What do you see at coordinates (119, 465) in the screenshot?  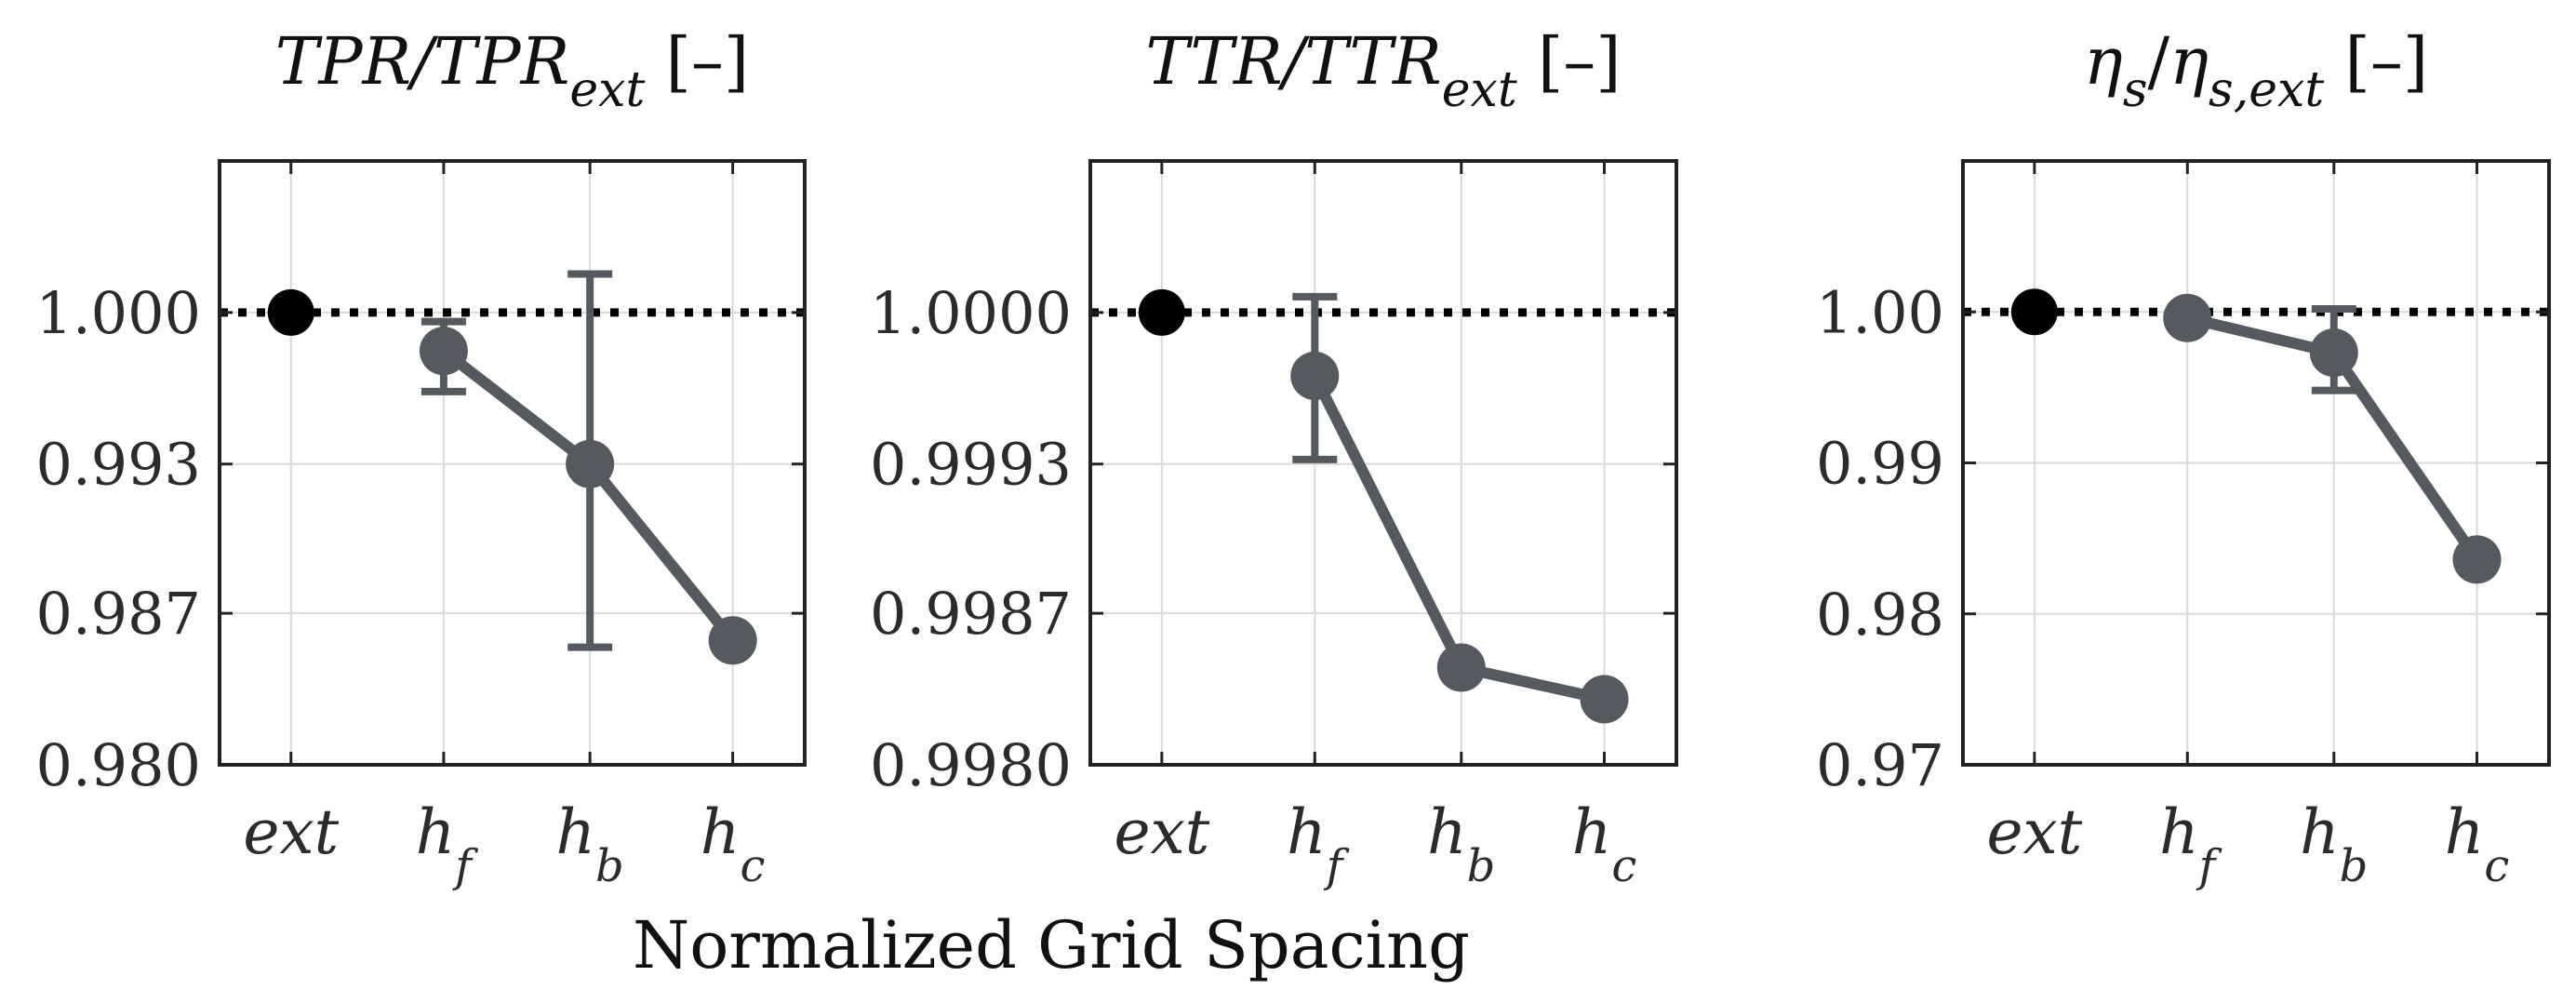 I see `y-tick-label: 0.993` at bounding box center [119, 465].